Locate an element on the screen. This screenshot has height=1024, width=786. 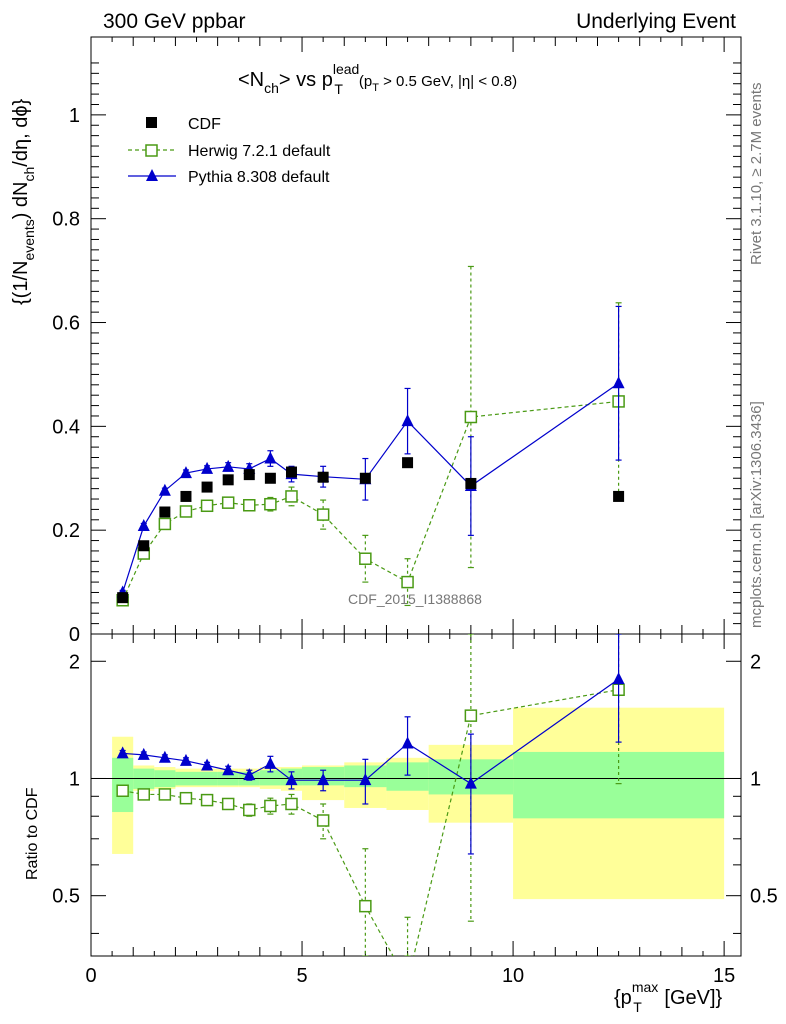
y-tick-label-main: 0.6 is located at coordinates (66, 324).